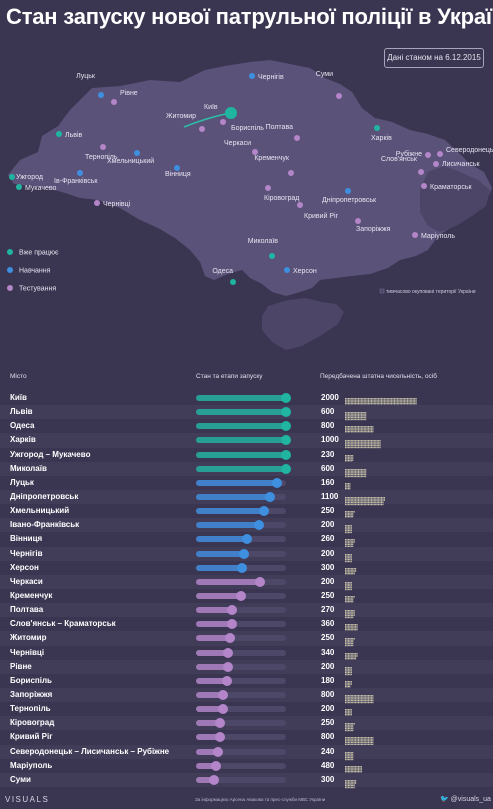  What do you see at coordinates (330, 496) in the screenshot?
I see `row-count: 1100` at bounding box center [330, 496].